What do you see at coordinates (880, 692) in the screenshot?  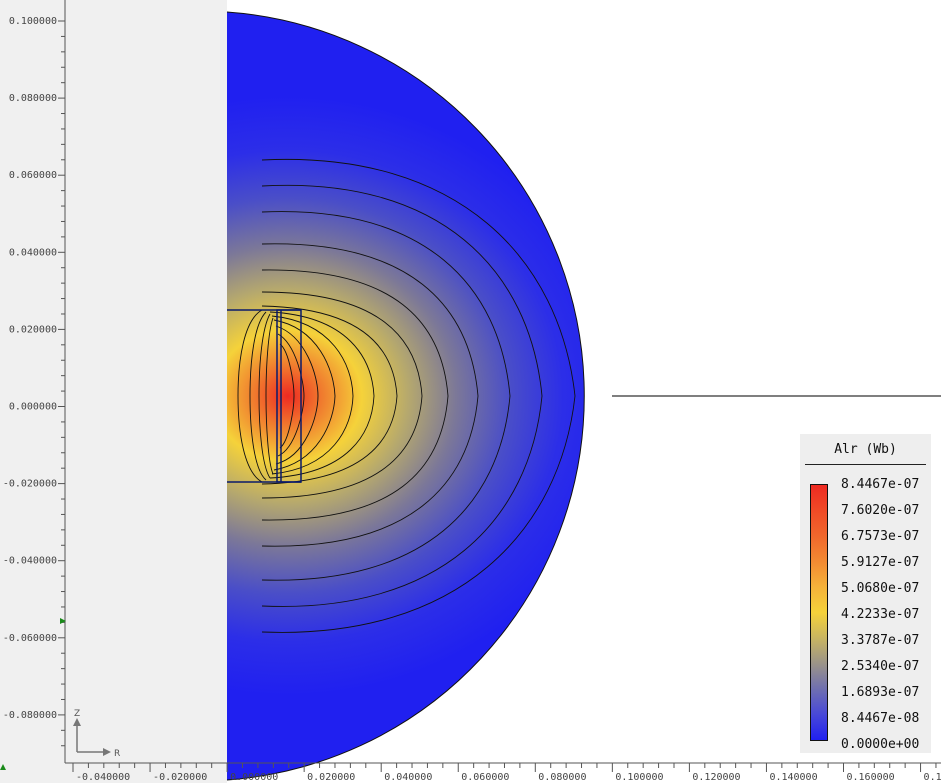 I see `legend-value-label: 1.6893e-07` at bounding box center [880, 692].